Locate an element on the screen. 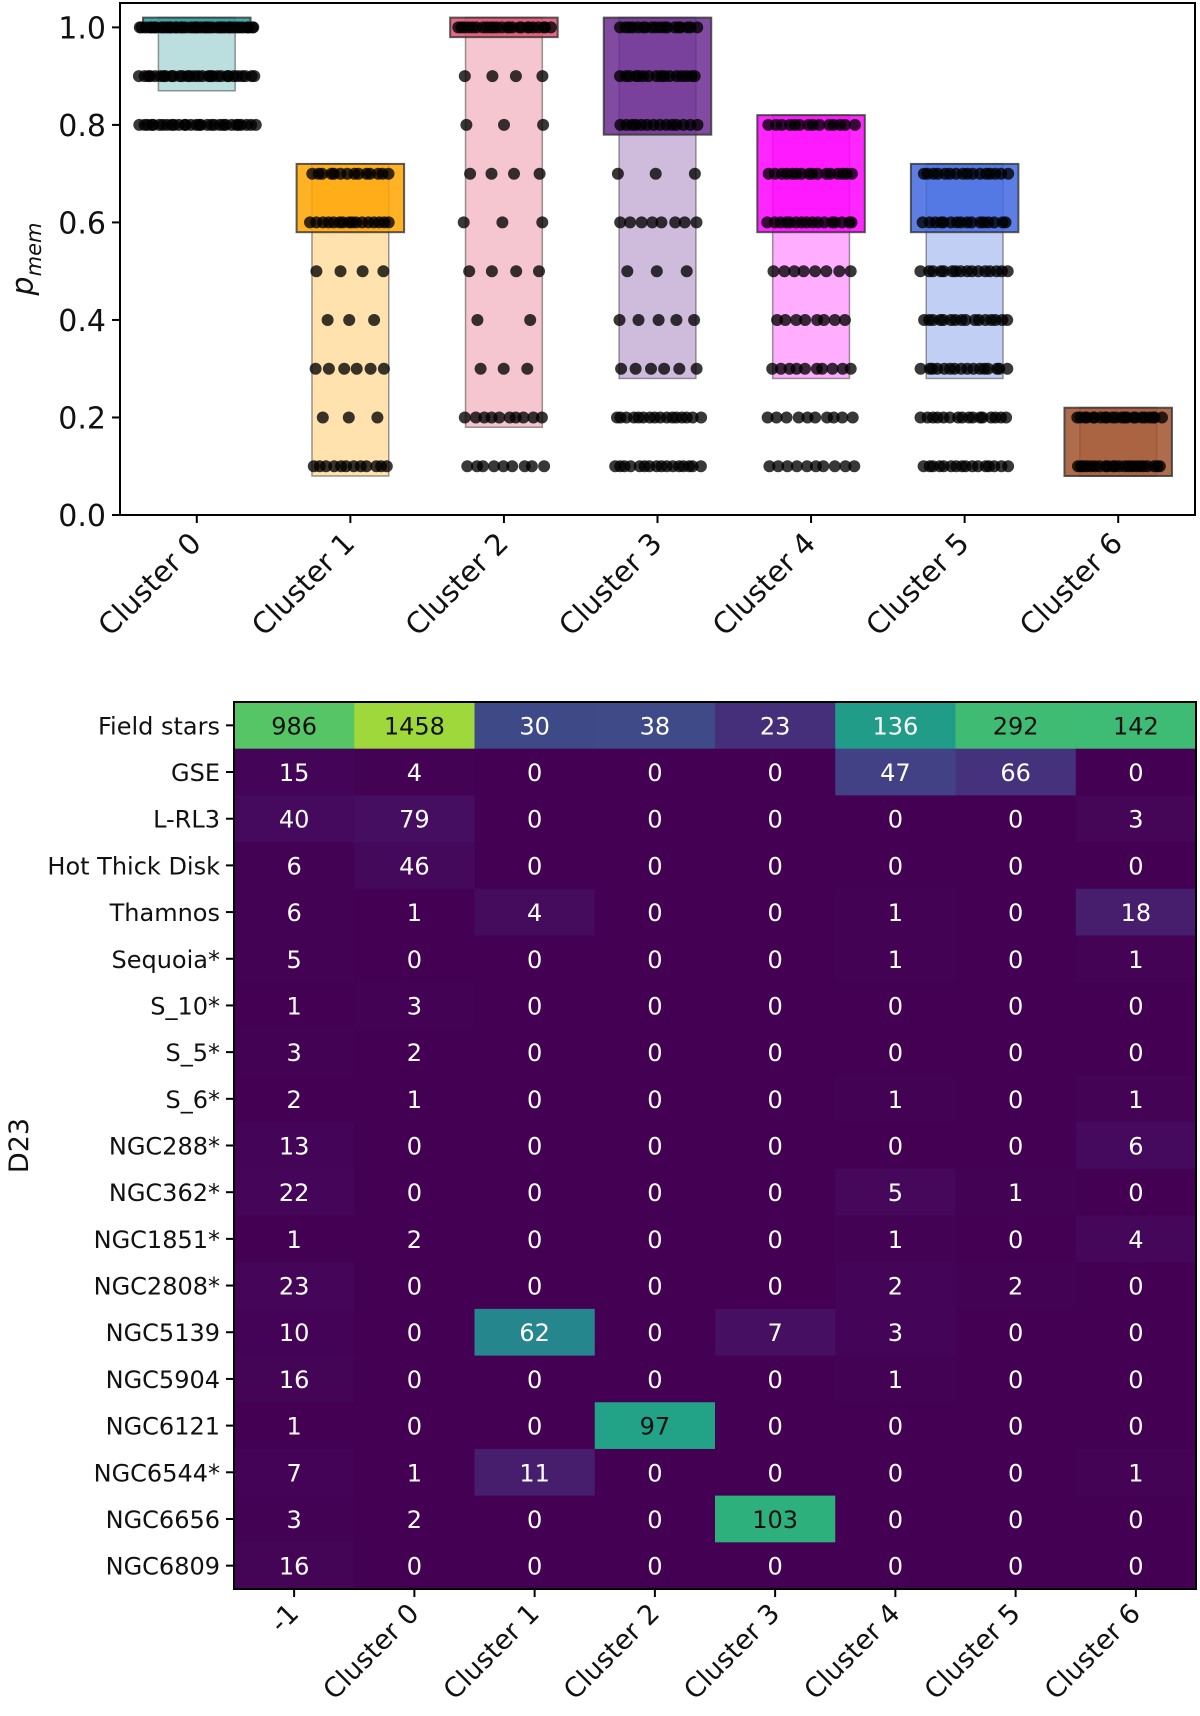 The width and height of the screenshot is (1200, 1716). heatmap-value: 3 is located at coordinates (414, 1006).